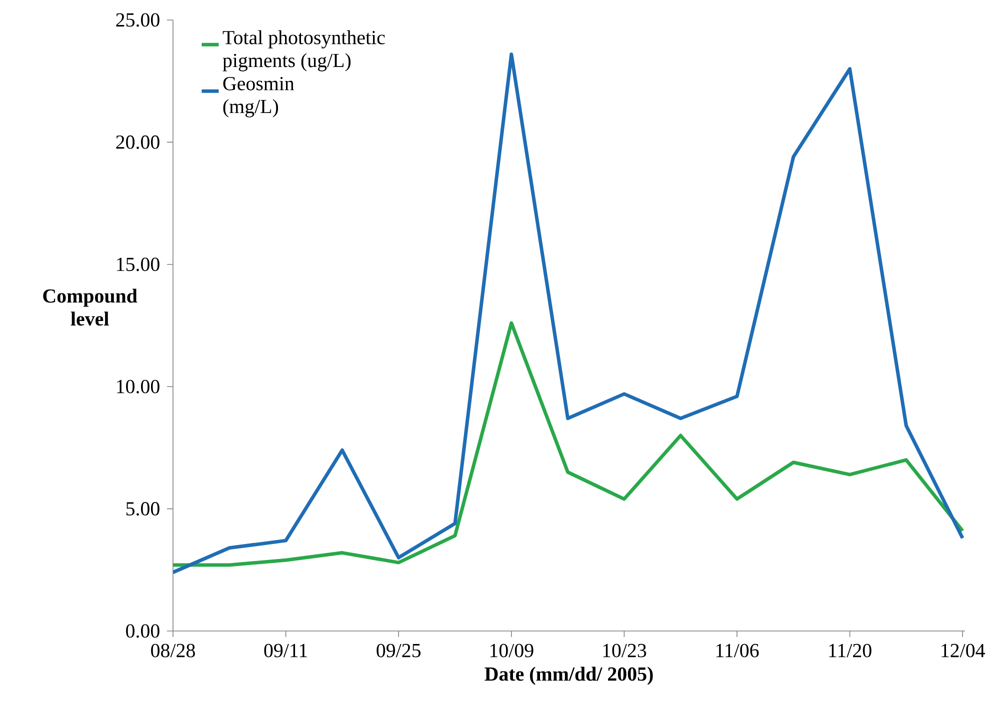  What do you see at coordinates (398, 651) in the screenshot?
I see `x-tick-label: 09/25` at bounding box center [398, 651].